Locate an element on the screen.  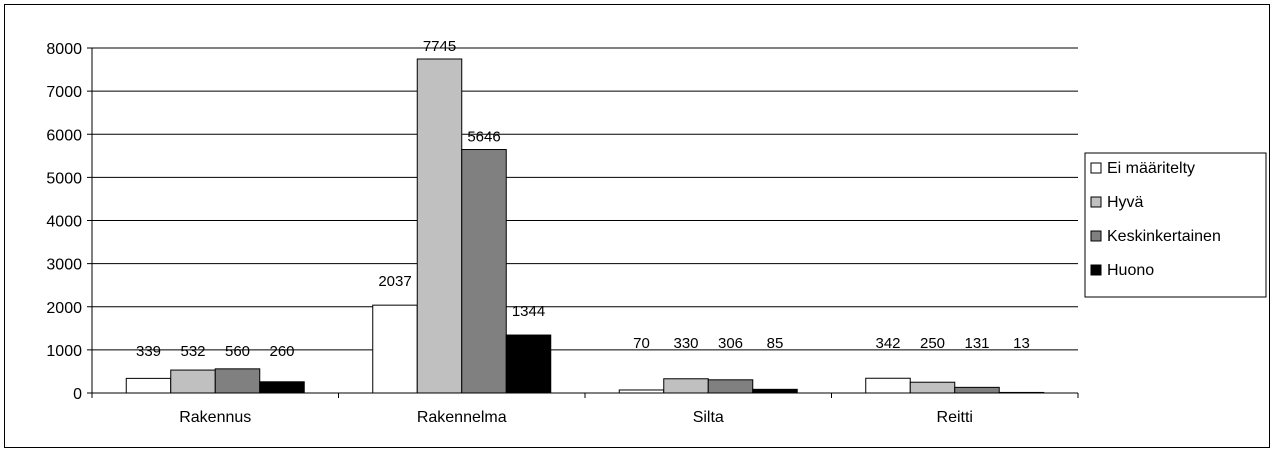
x-tick-label: Reitti is located at coordinates (955, 417).